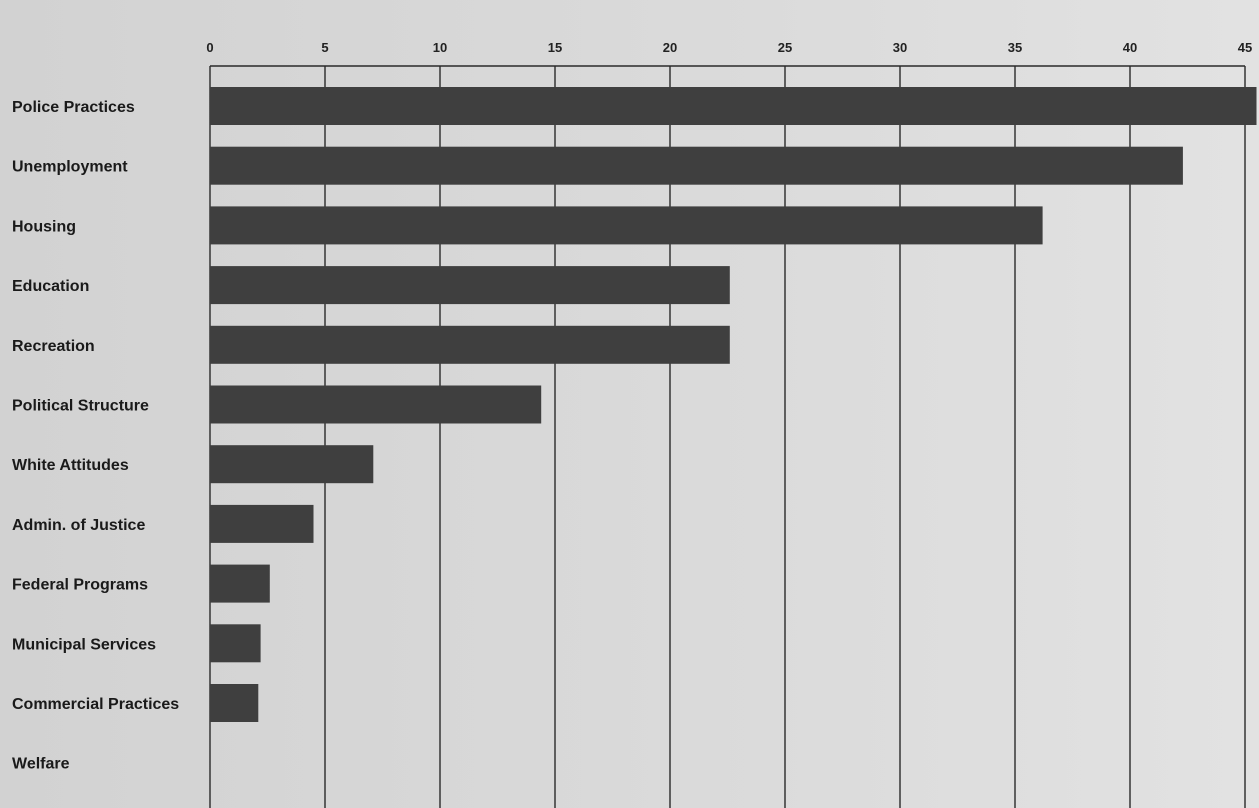  I want to click on x-tick-label: 45, so click(1245, 47).